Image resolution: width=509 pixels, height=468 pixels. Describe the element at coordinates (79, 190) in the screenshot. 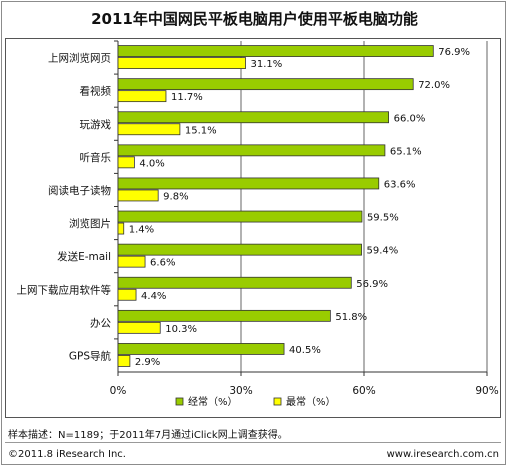

I see `category-label: 阅读电子读物` at that location.